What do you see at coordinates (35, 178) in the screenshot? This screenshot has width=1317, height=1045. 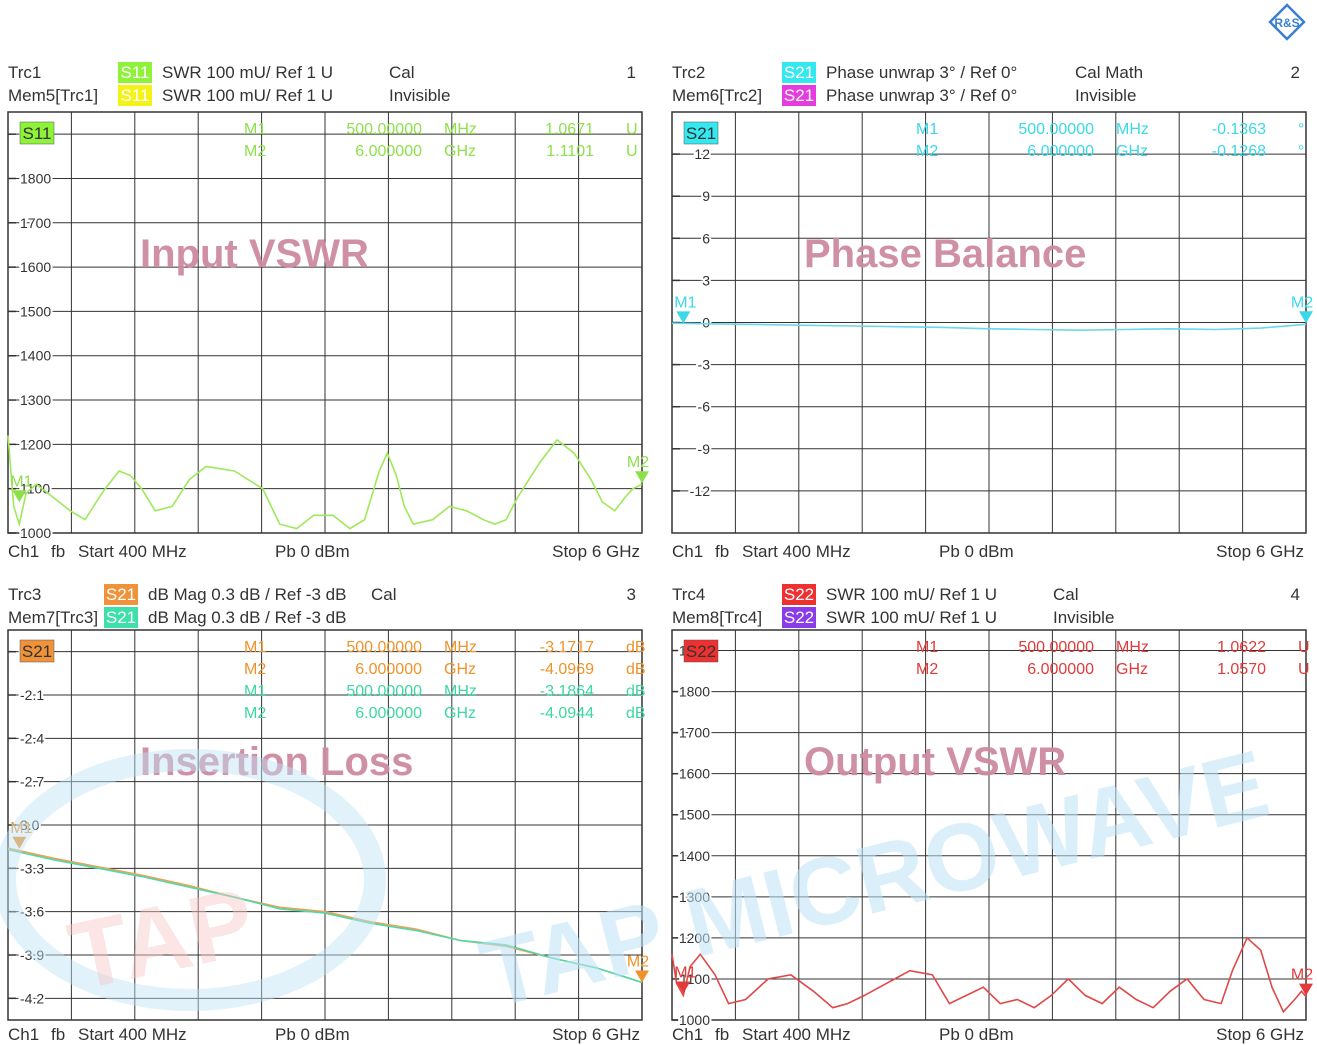 I see `y-tick-label: 1800` at bounding box center [35, 178].